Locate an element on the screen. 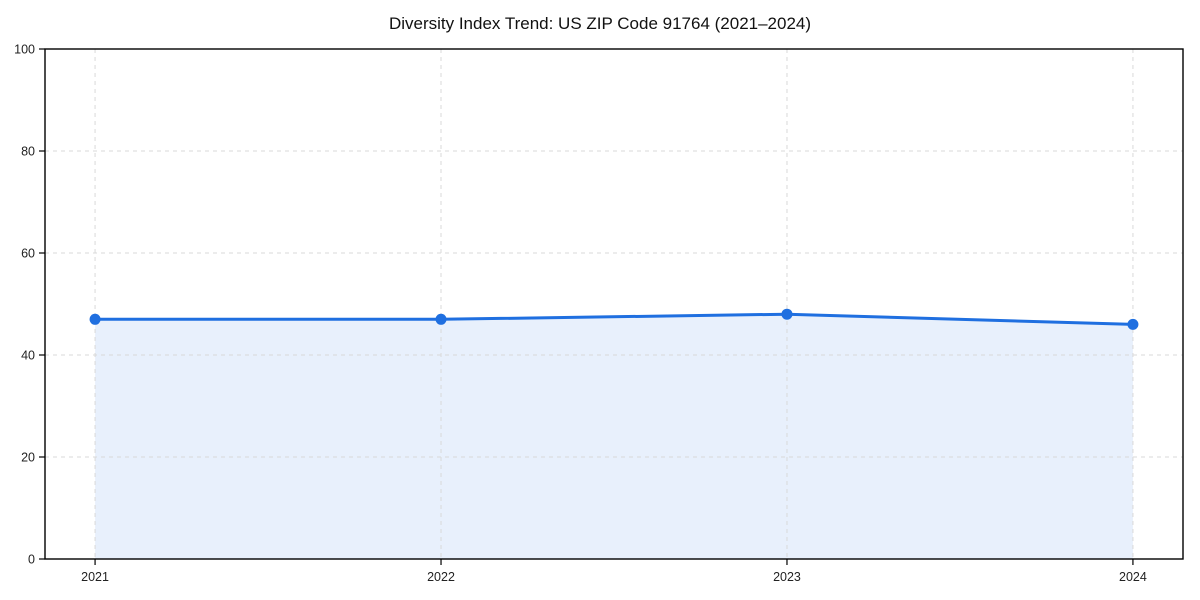  trend-line is located at coordinates (614, 319).